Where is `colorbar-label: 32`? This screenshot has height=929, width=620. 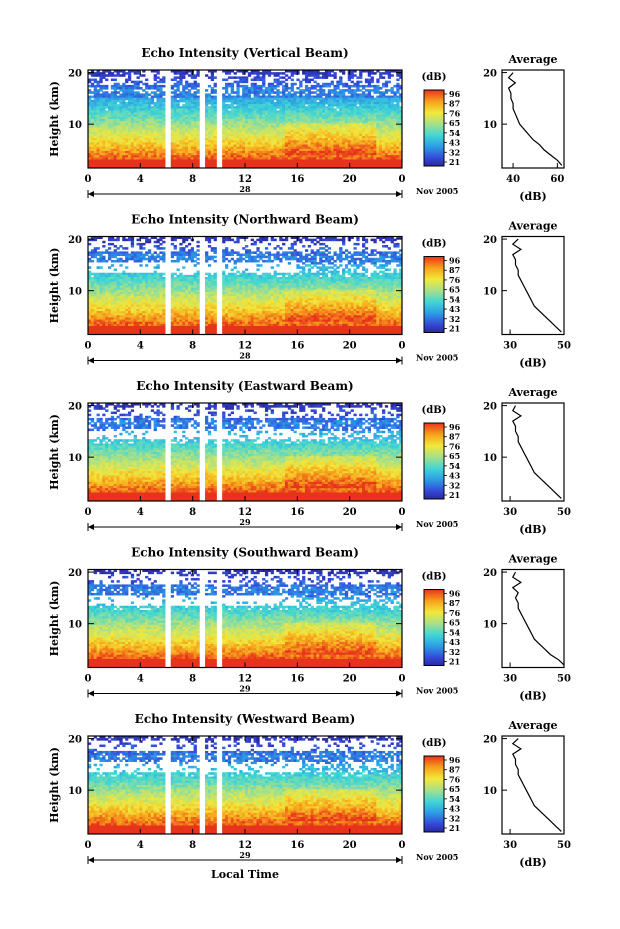
colorbar-label: 32 is located at coordinates (454, 152).